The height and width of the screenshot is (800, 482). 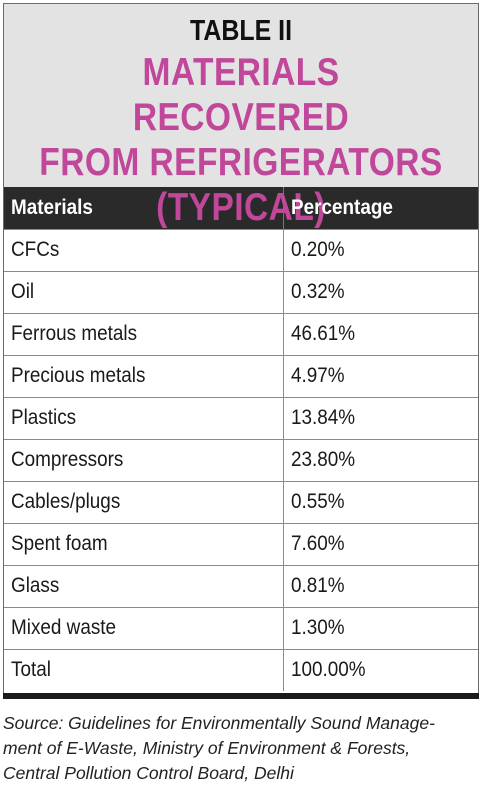 I want to click on column-header-percentage: Percentage, so click(x=380, y=208).